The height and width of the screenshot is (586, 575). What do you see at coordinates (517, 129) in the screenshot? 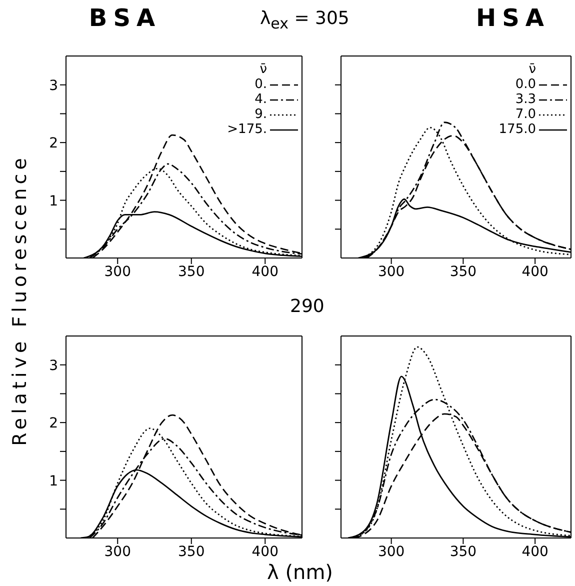
I see `legend-label: 175.0` at bounding box center [517, 129].